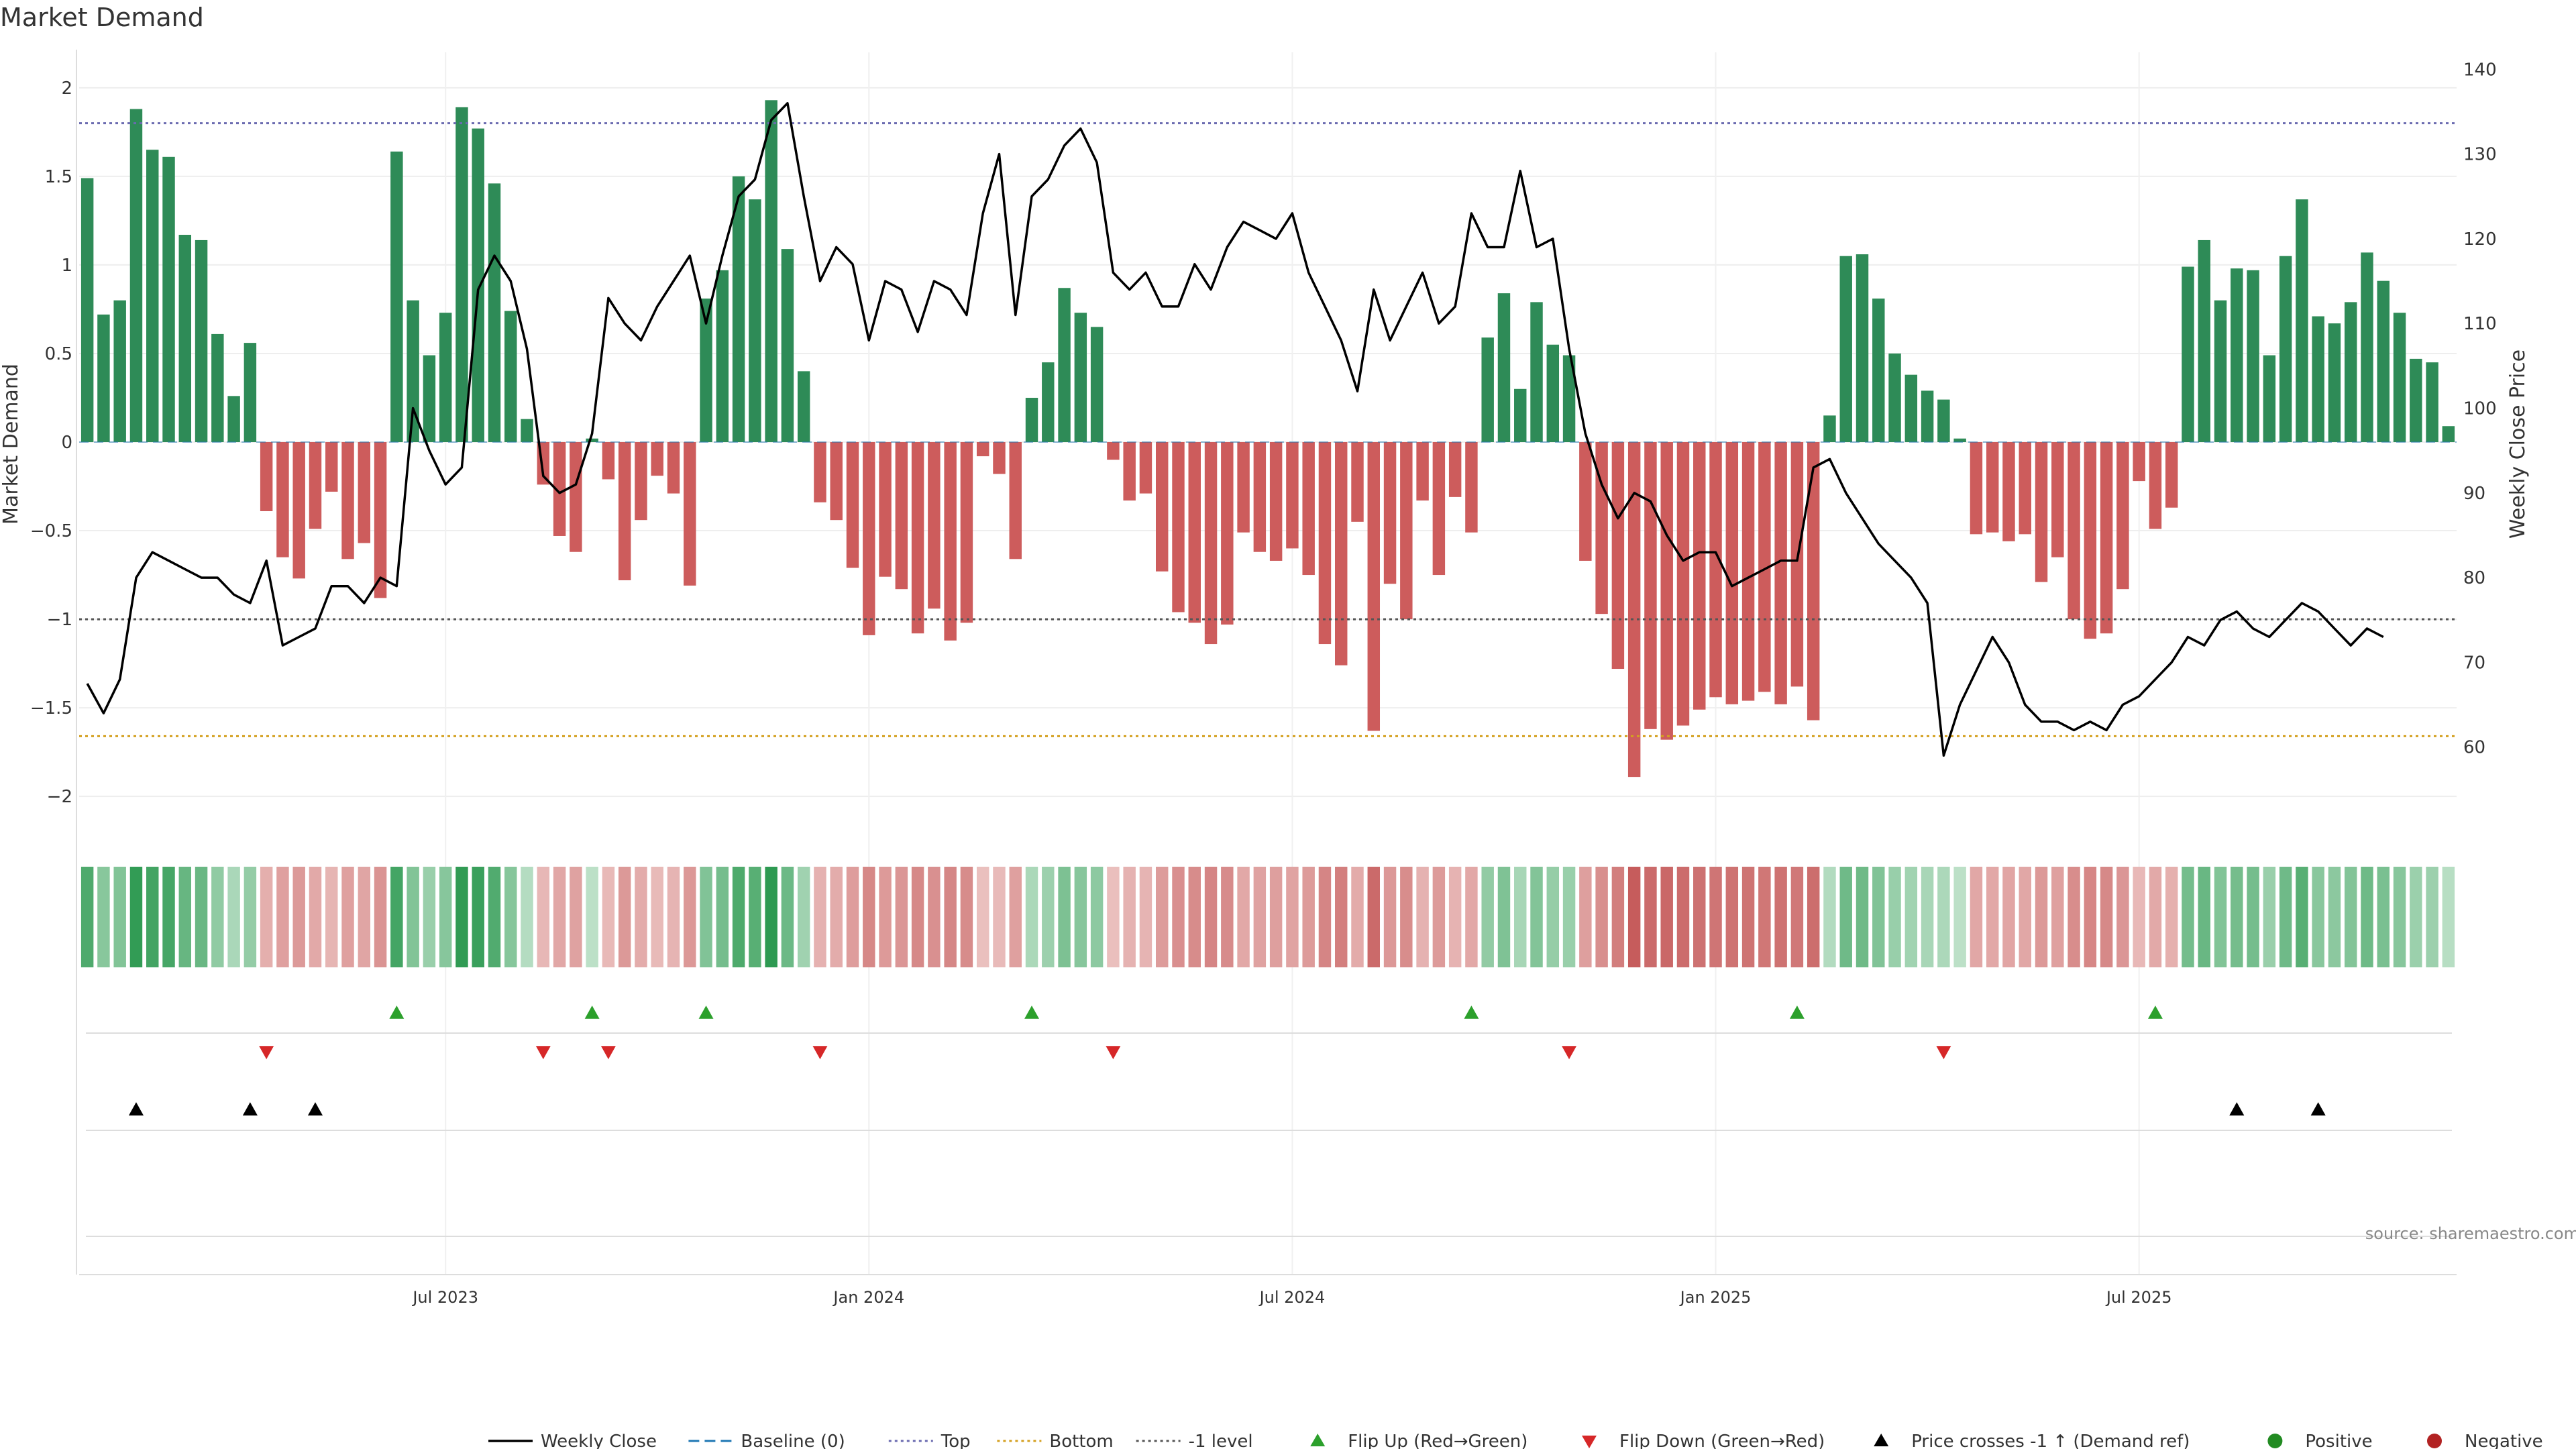 This screenshot has height=1449, width=2576. I want to click on legend-label: Top, so click(956, 1440).